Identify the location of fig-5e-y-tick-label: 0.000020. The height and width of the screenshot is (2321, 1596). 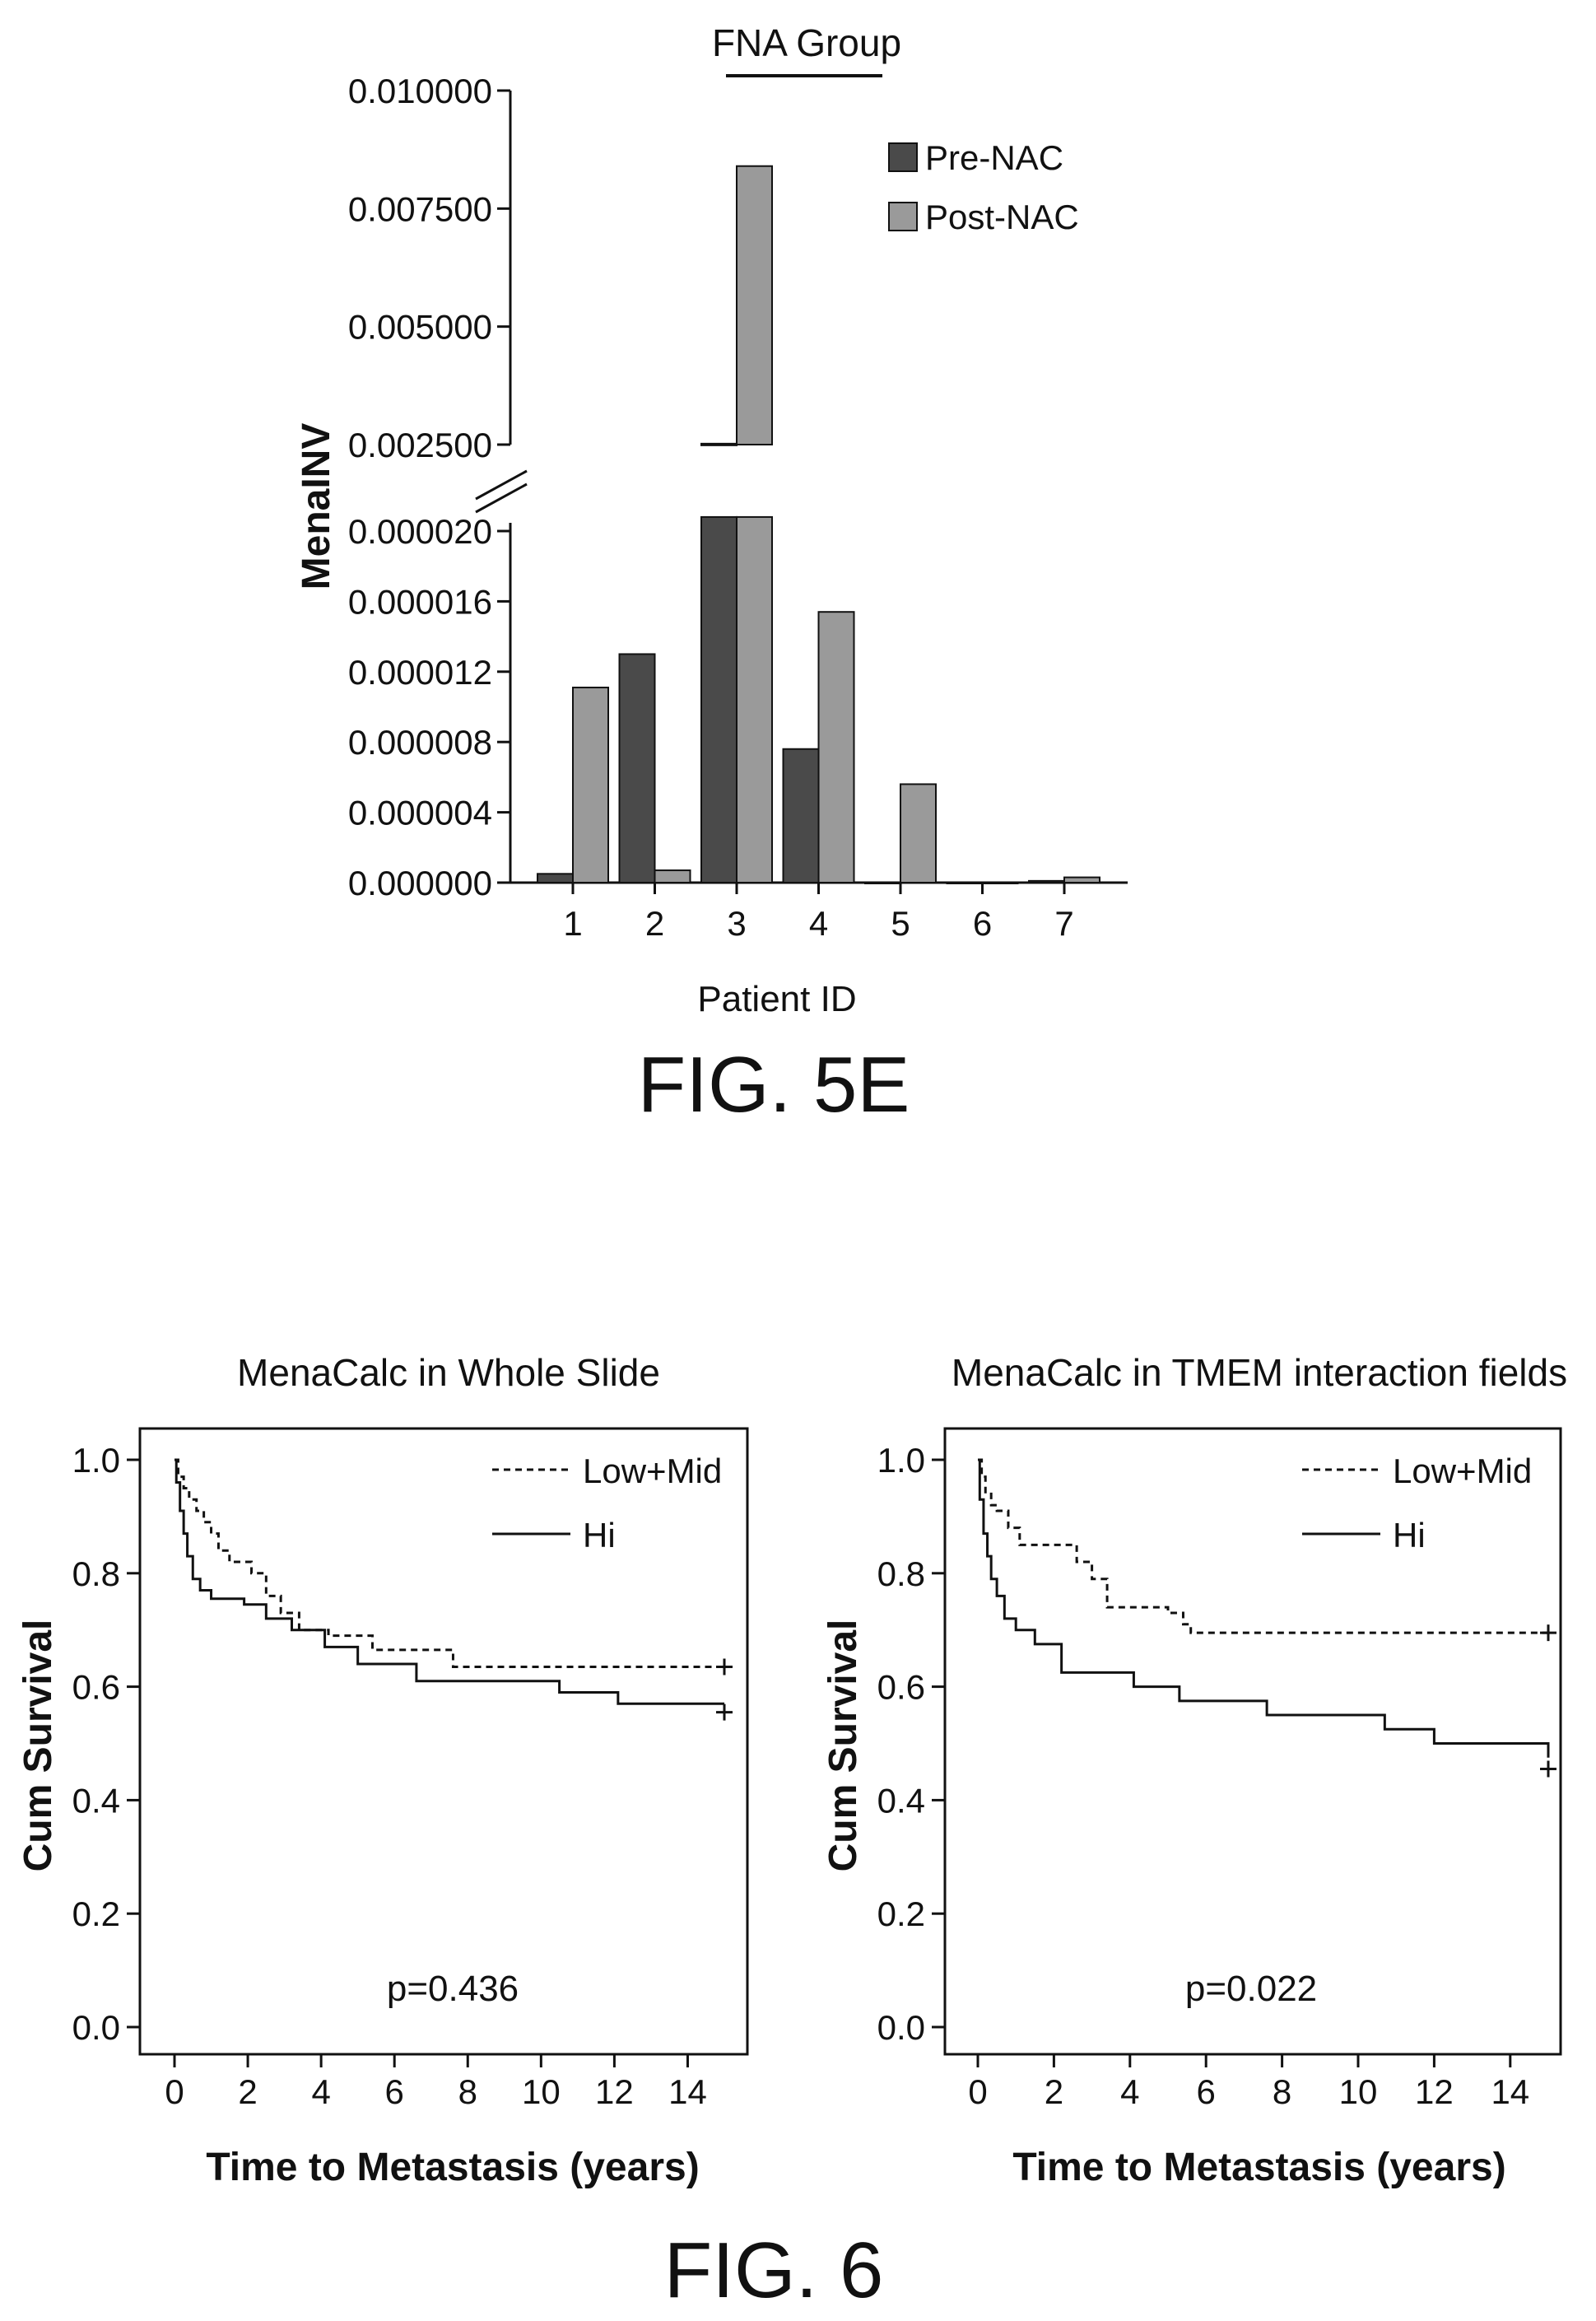
(420, 531).